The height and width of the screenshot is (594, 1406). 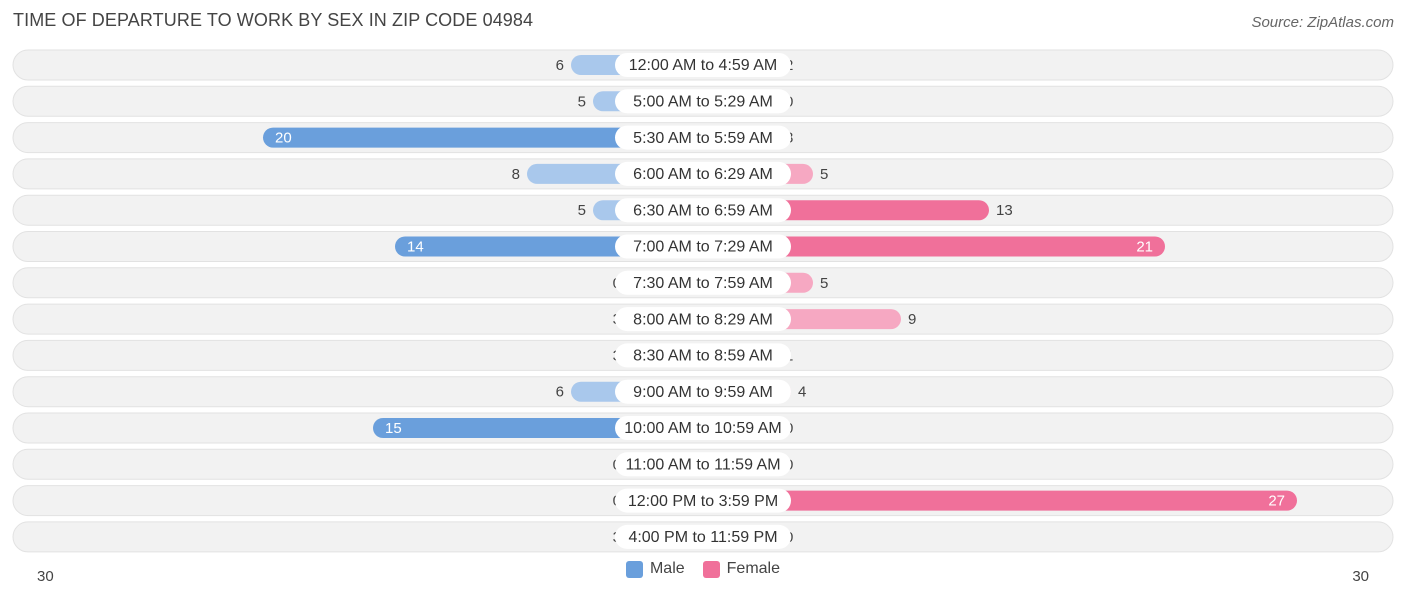 I want to click on category-label: 12:00 AM to 4:59 AM, so click(x=703, y=65).